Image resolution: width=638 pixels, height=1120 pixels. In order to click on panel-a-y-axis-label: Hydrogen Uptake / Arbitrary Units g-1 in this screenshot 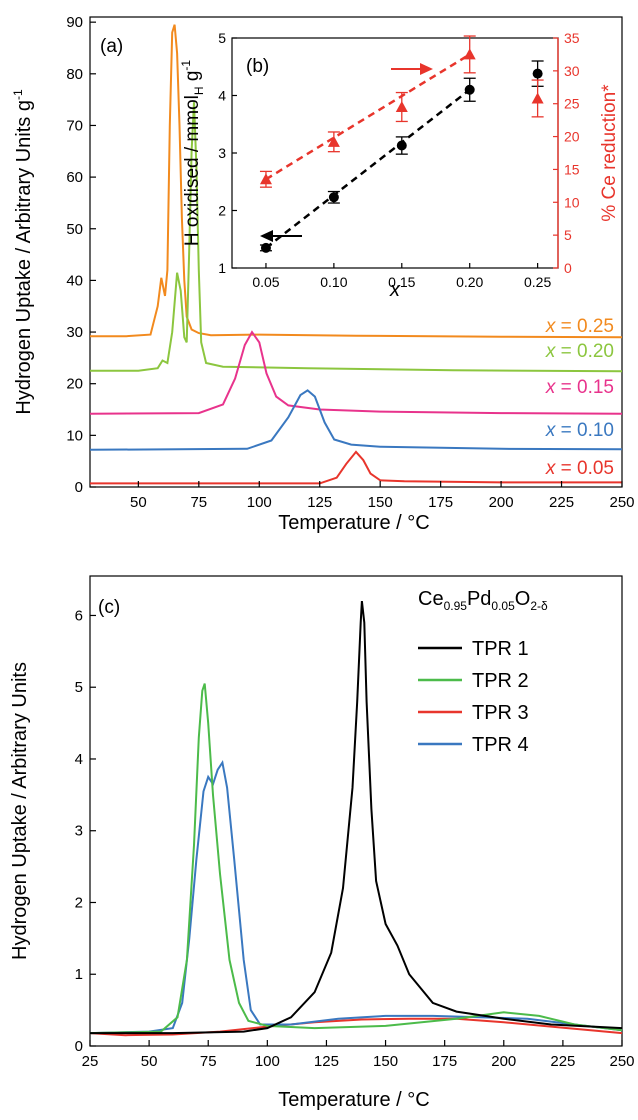, I will do `click(23, 252)`.